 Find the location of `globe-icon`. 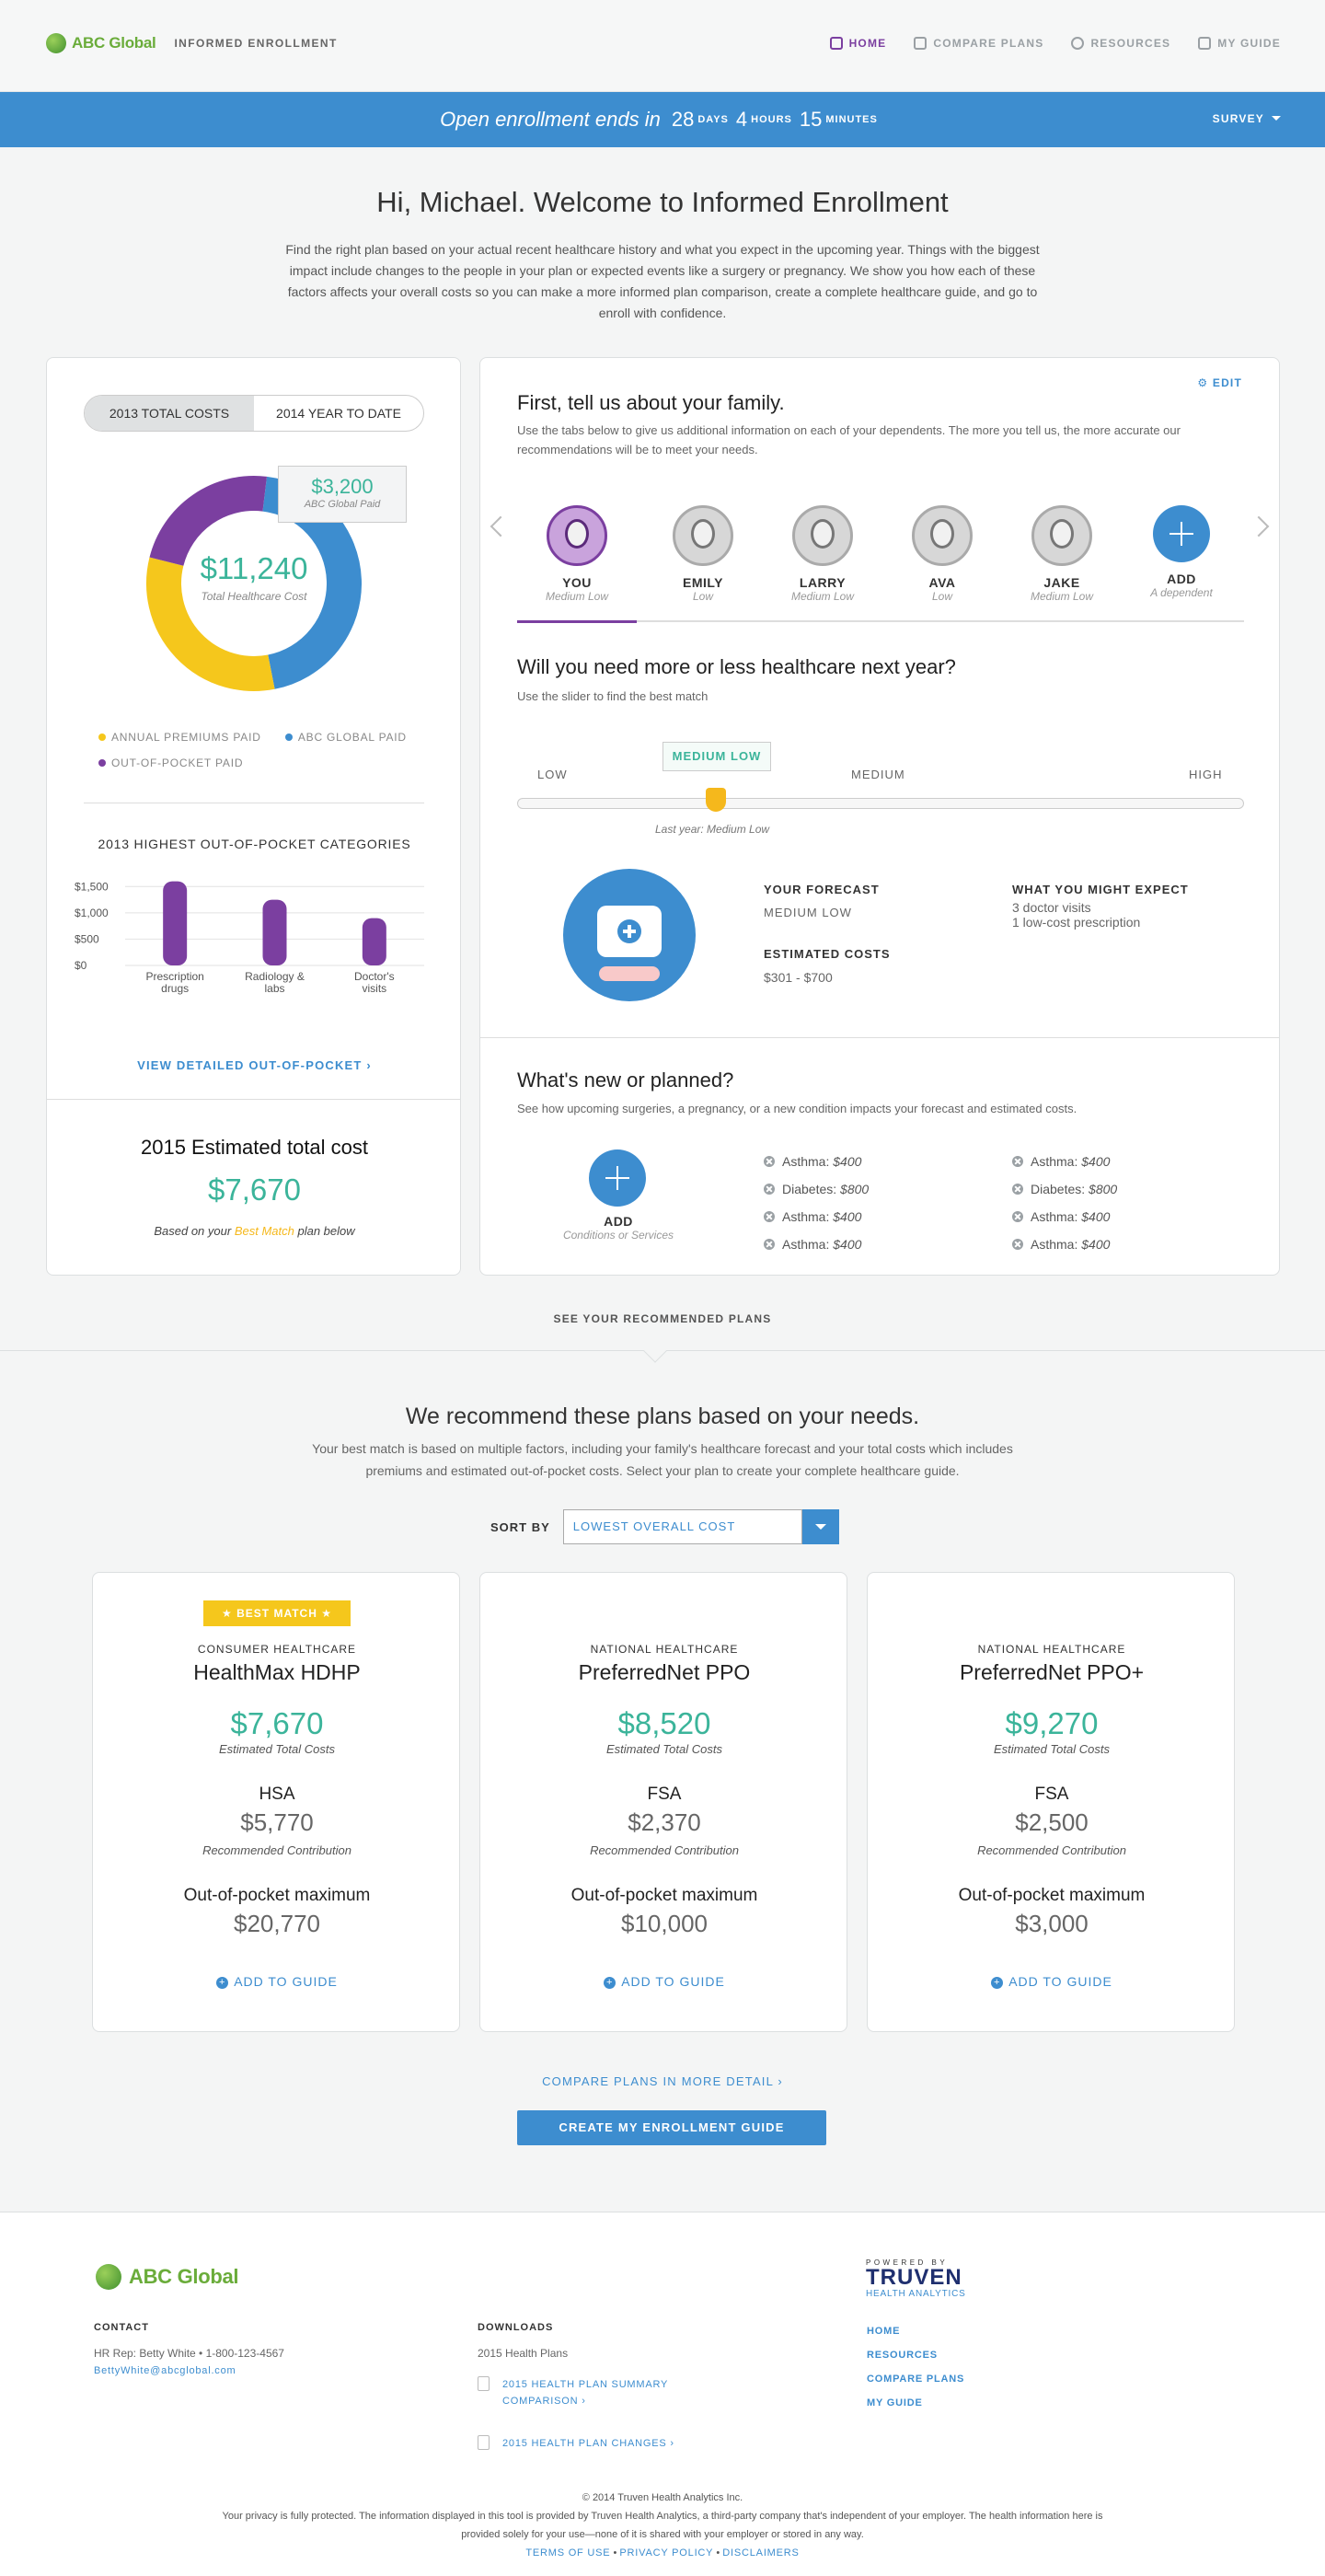

globe-icon is located at coordinates (108, 2277).